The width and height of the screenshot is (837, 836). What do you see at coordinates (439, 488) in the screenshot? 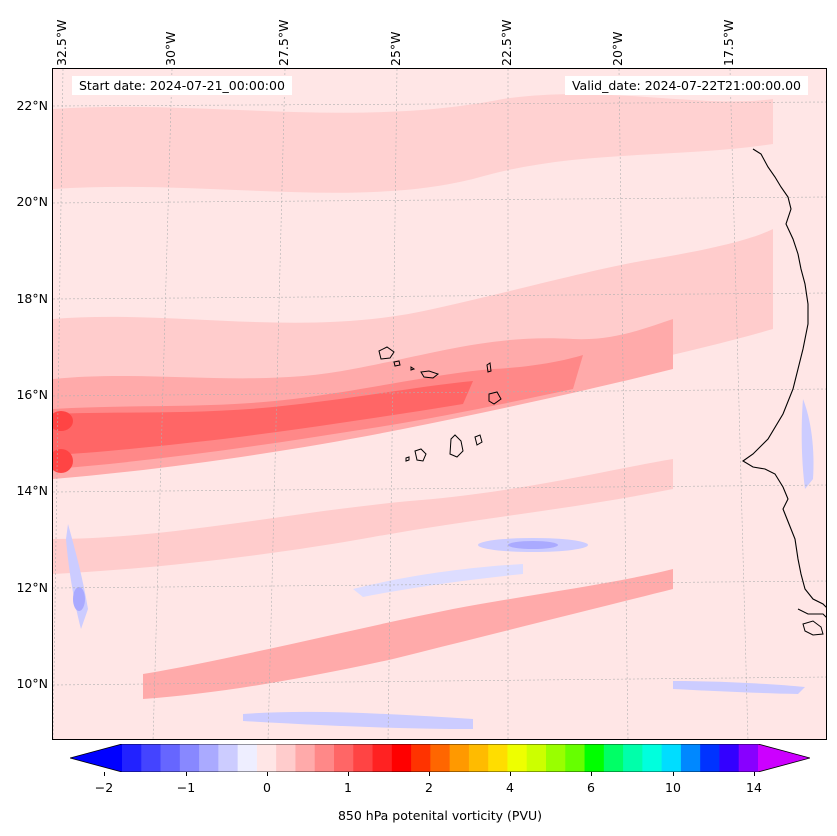
I see `graticule-14n` at bounding box center [439, 488].